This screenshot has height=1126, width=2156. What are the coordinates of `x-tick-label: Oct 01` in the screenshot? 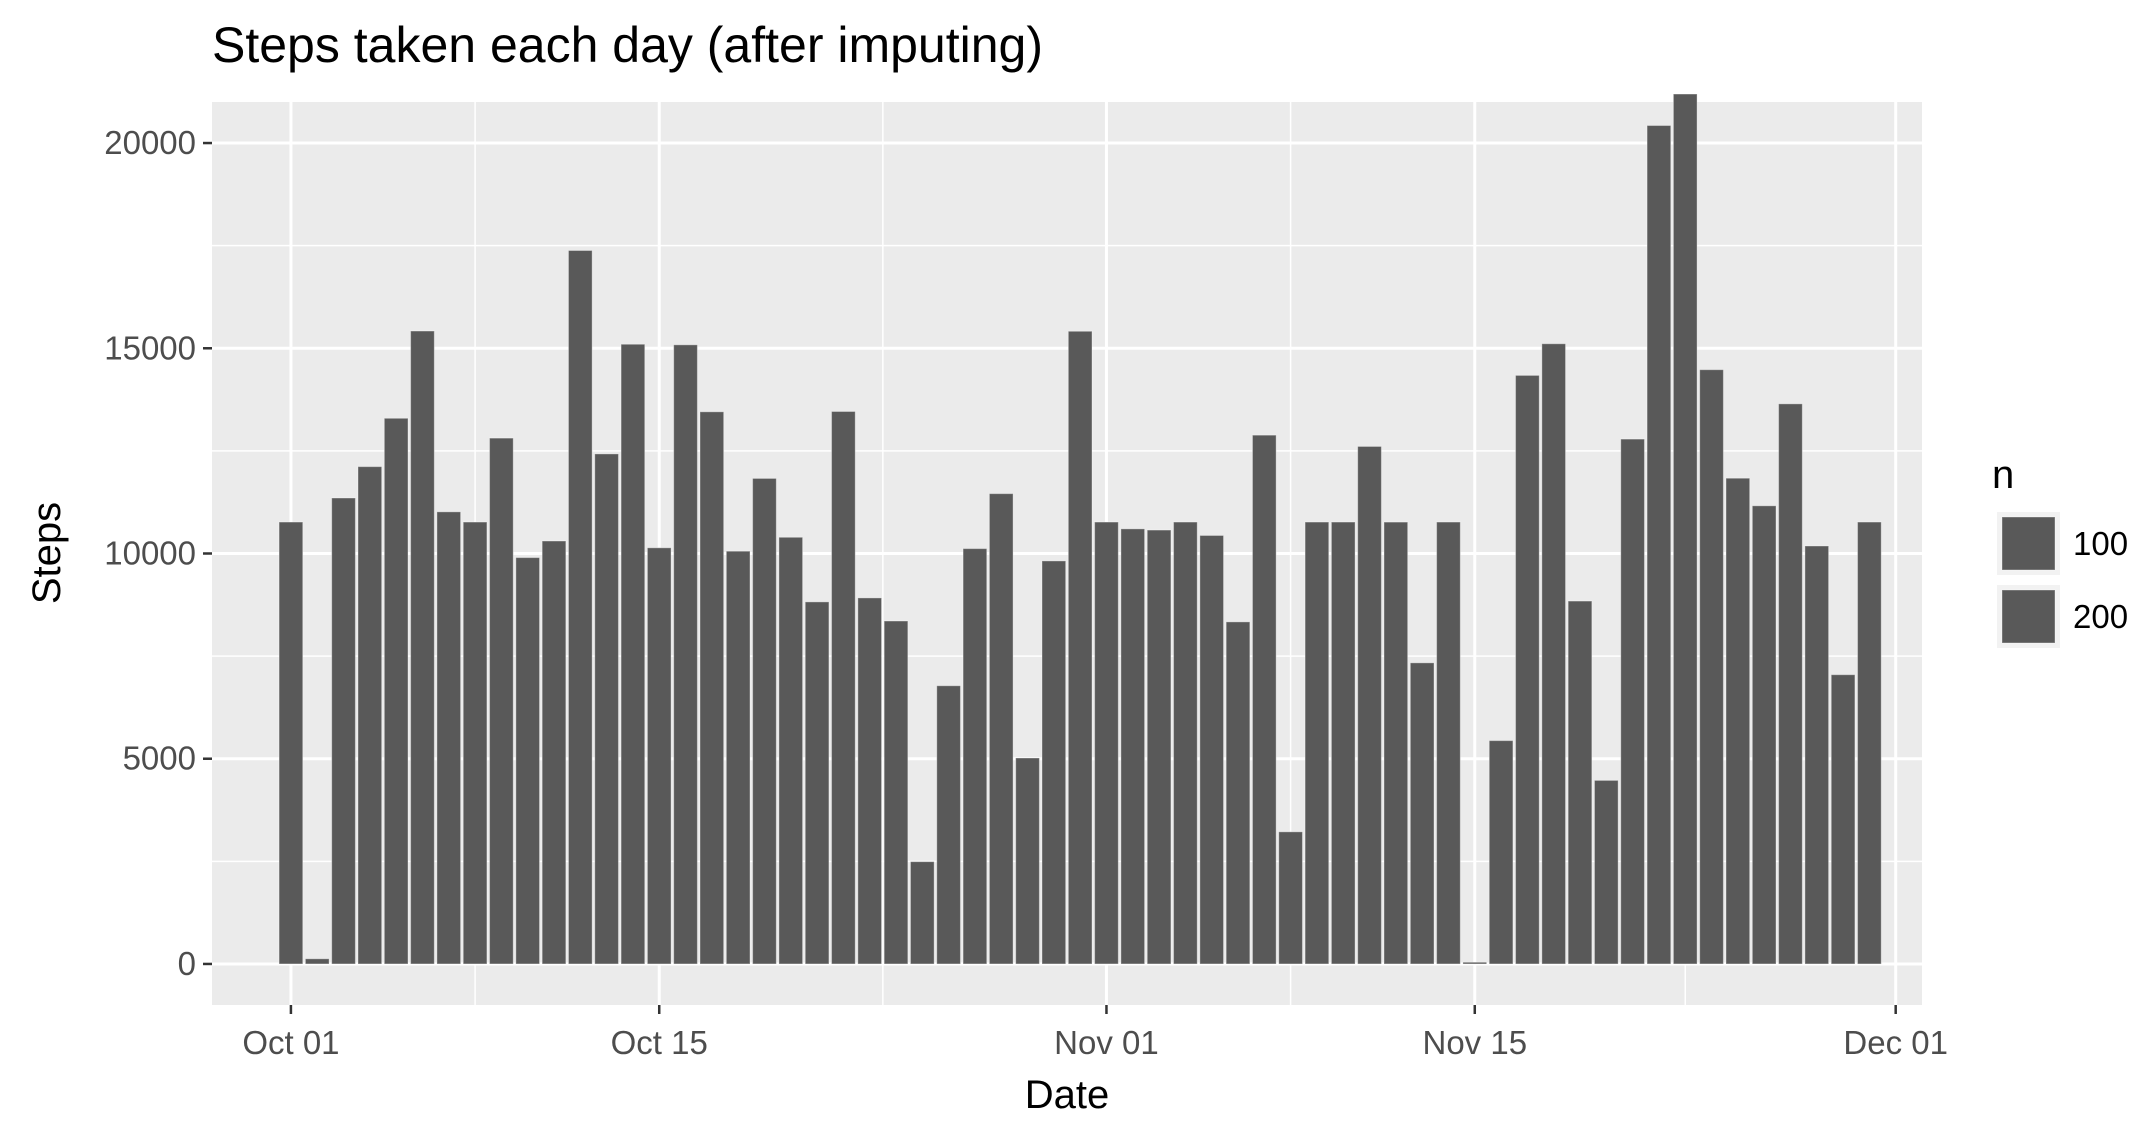 It's located at (290, 1042).